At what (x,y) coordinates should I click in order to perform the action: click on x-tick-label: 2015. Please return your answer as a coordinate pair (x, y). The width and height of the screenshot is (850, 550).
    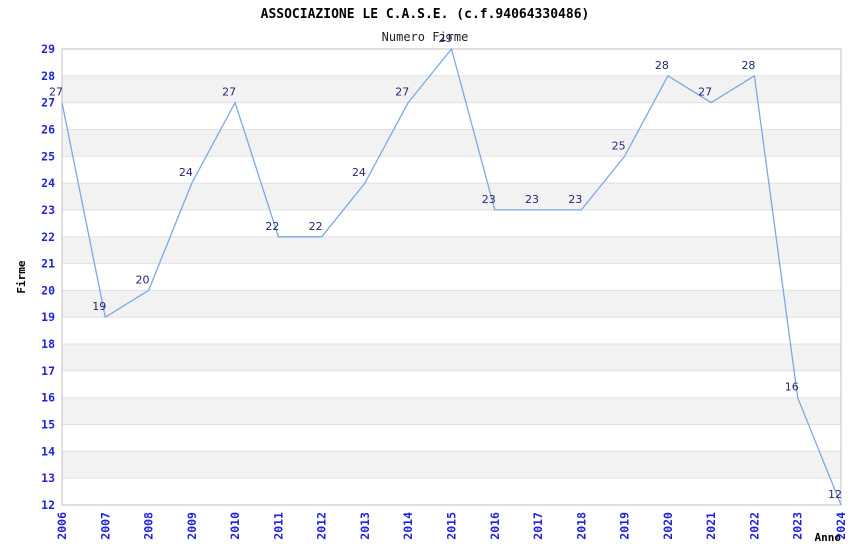
    Looking at the image, I should click on (452, 526).